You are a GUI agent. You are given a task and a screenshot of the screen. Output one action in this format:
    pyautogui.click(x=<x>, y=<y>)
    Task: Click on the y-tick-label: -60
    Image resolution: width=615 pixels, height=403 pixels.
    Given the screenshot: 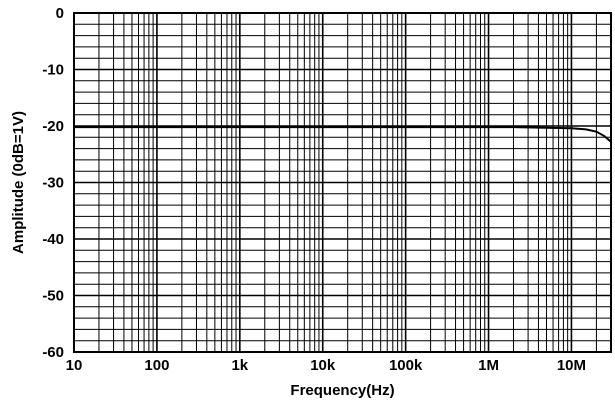 What is the action you would take?
    pyautogui.click(x=53, y=352)
    